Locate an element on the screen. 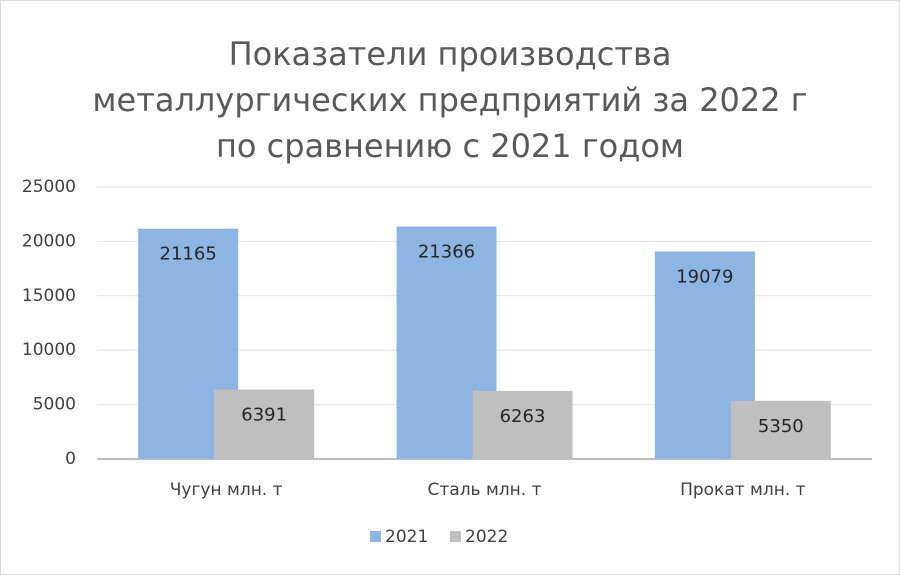 Image resolution: width=900 pixels, height=575 pixels. value-label: 21366 is located at coordinates (446, 252).